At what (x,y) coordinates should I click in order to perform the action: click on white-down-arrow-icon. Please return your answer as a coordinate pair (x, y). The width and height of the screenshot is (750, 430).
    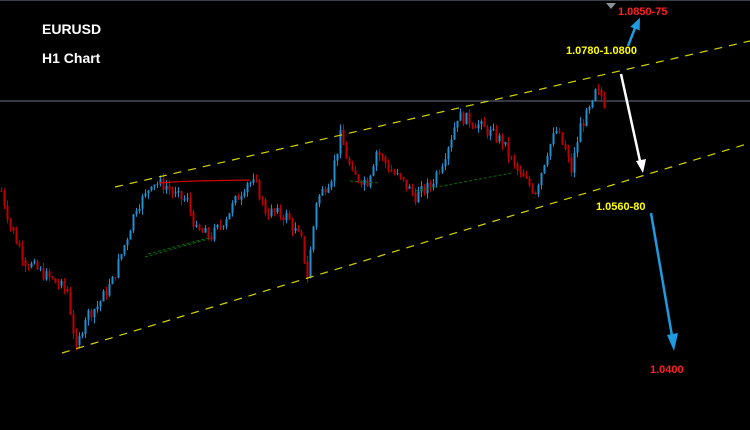
    Looking at the image, I should click on (632, 123).